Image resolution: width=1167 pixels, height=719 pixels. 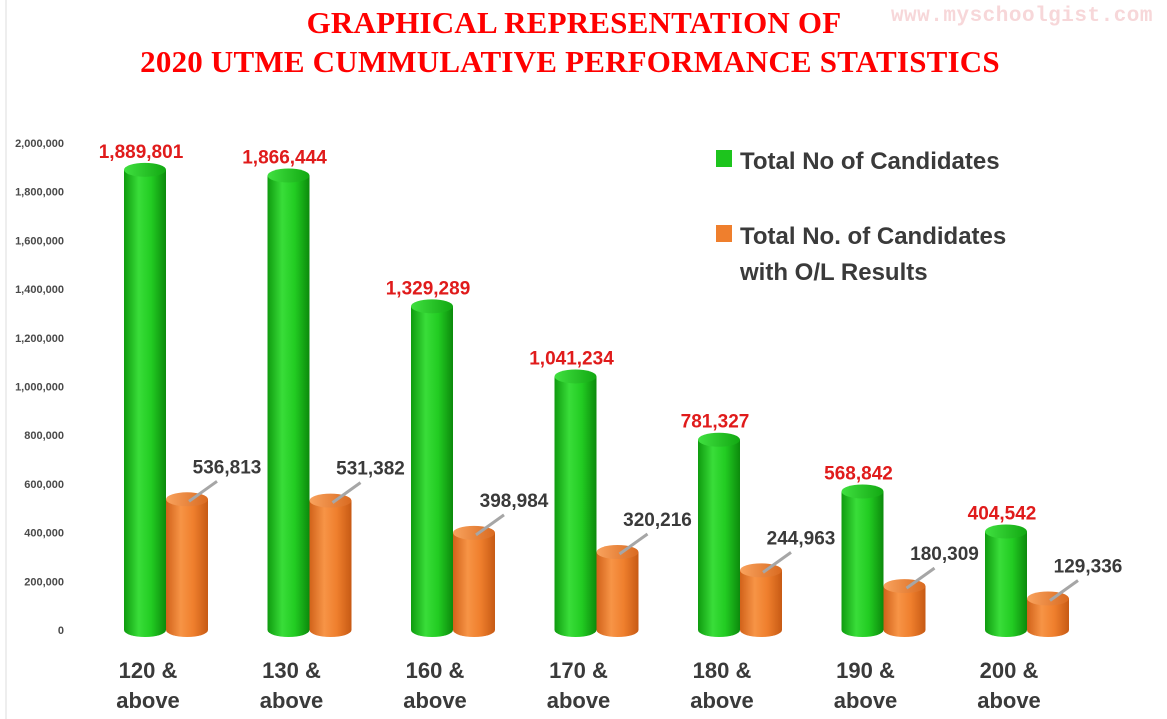 I want to click on x-tick-label-6-0: 200 &, so click(x=1009, y=670).